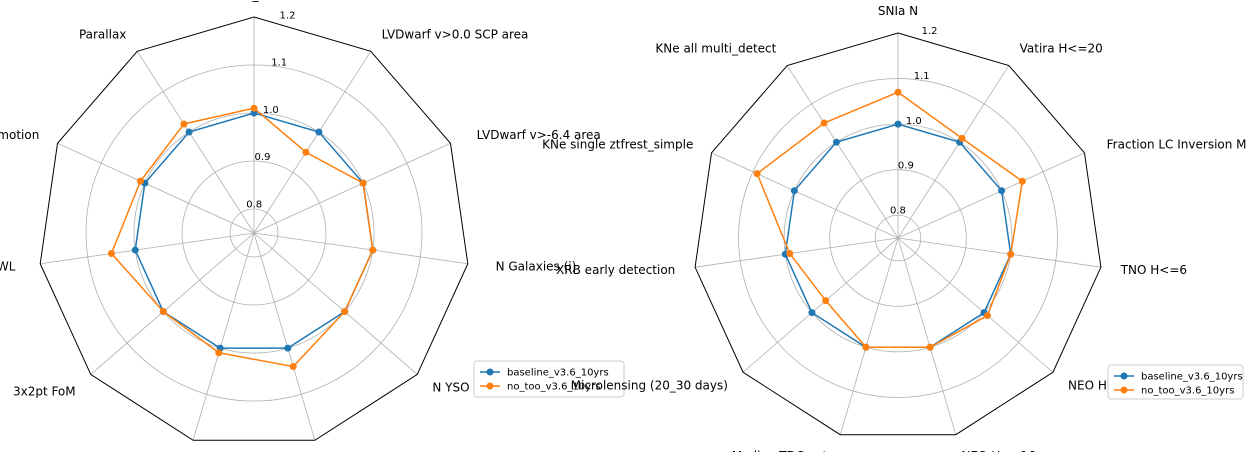  What do you see at coordinates (898, 11) in the screenshot?
I see `category-label: SNIa N` at bounding box center [898, 11].